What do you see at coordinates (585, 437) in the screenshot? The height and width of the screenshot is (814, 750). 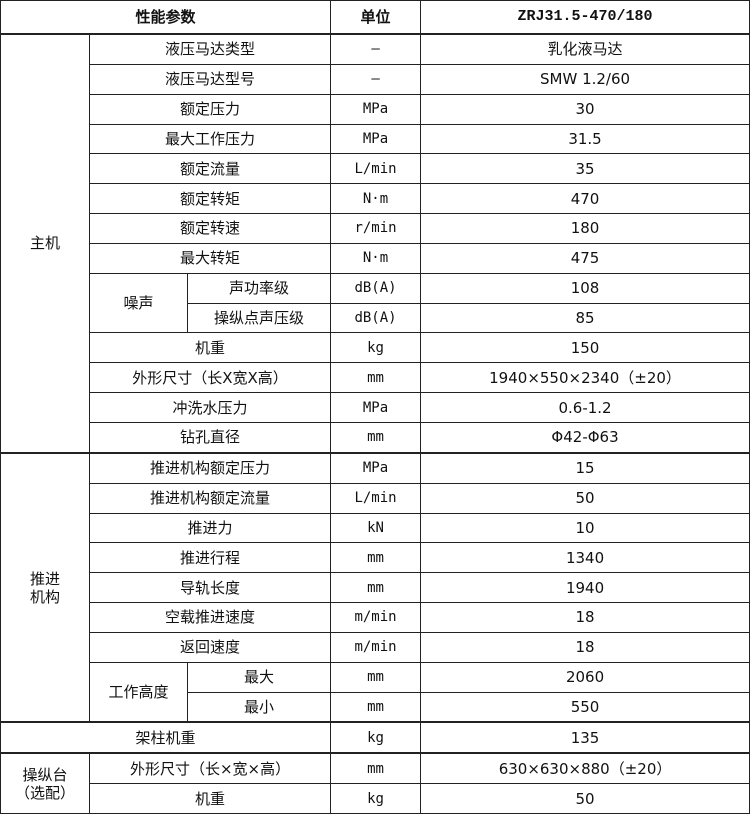 I see `value-cell: Φ42-Φ63` at bounding box center [585, 437].